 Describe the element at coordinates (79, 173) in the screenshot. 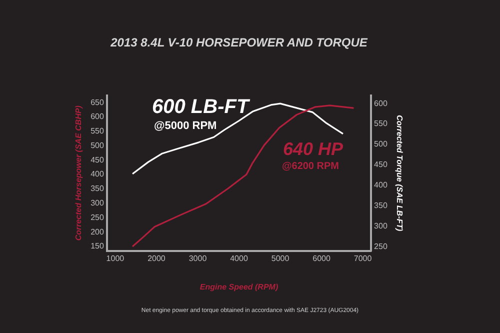

I see `y-axis-title: Corrected Horsepower (SAE CBHP)` at that location.